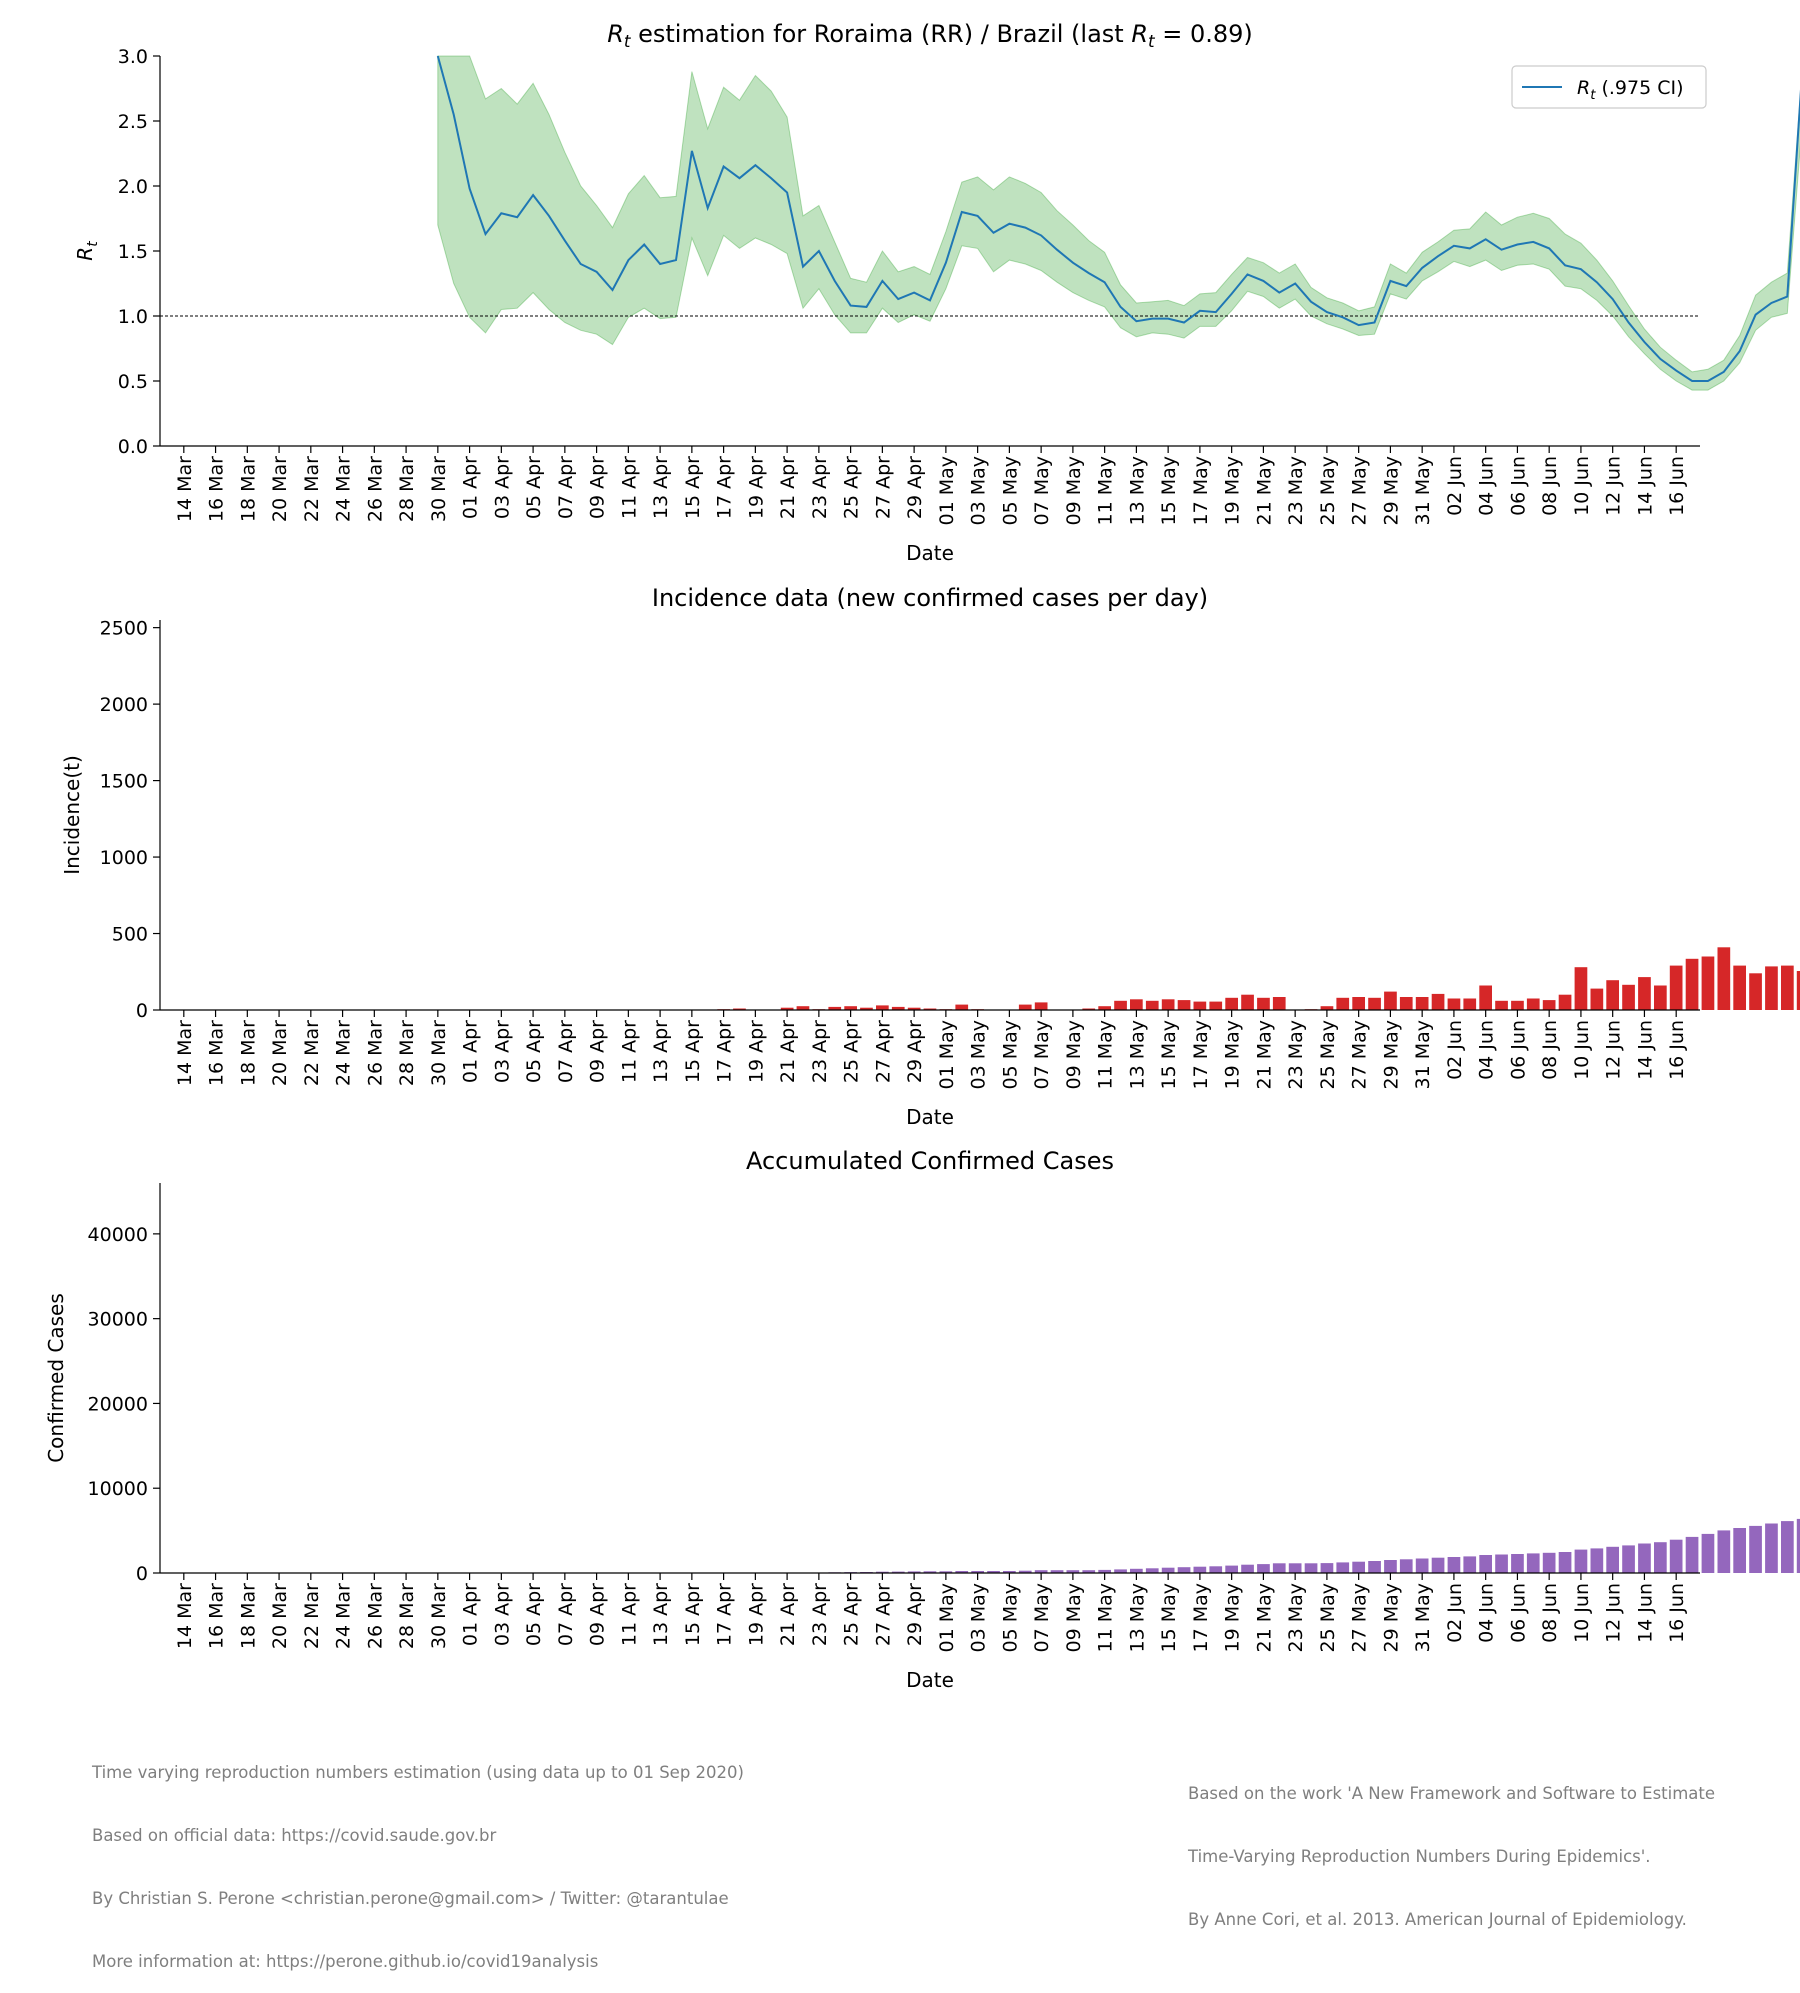 Image resolution: width=1800 pixels, height=1993 pixels. I want to click on x-tick-label: 07 May, so click(1042, 1055).